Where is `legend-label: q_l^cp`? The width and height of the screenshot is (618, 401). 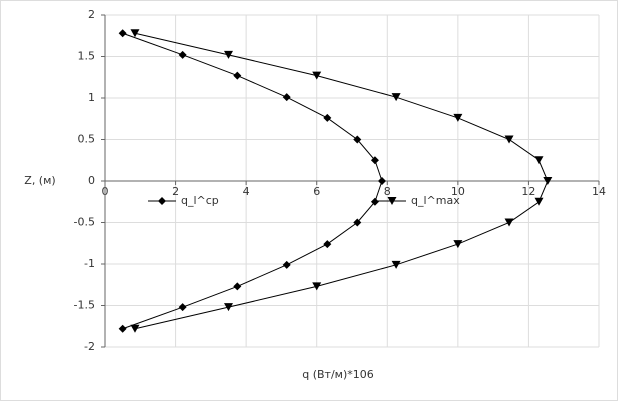 legend-label: q_l^cp is located at coordinates (200, 200).